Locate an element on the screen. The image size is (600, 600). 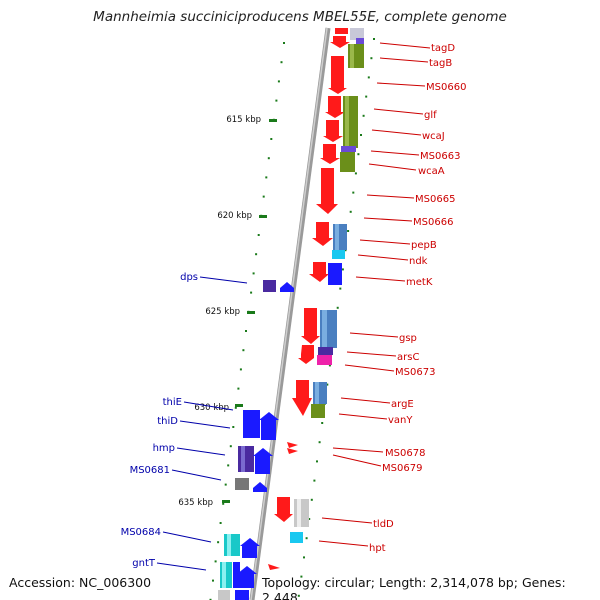
gene-arrow-arge is located at coordinates (302, 398).